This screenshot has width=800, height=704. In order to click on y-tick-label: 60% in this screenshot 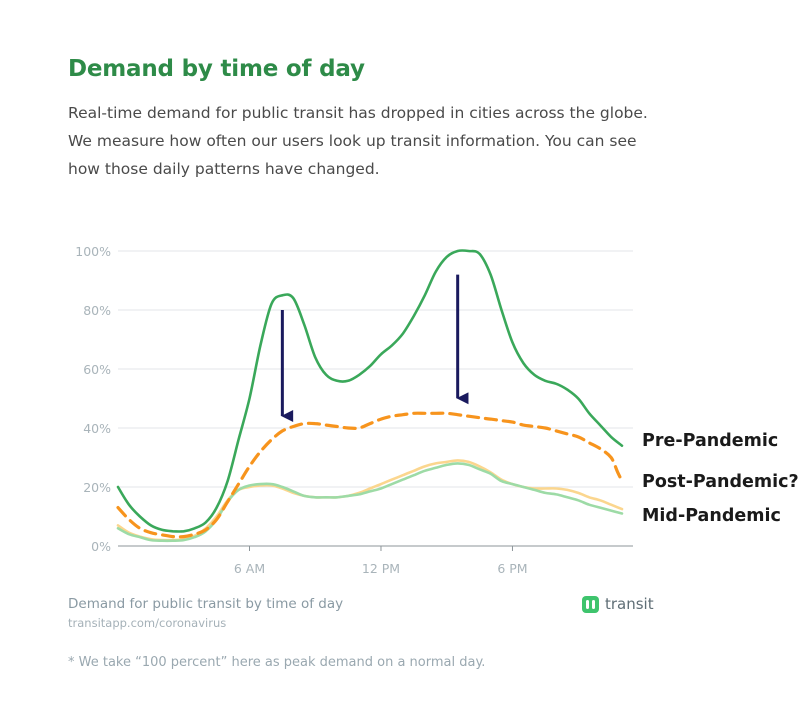, I will do `click(97, 369)`.